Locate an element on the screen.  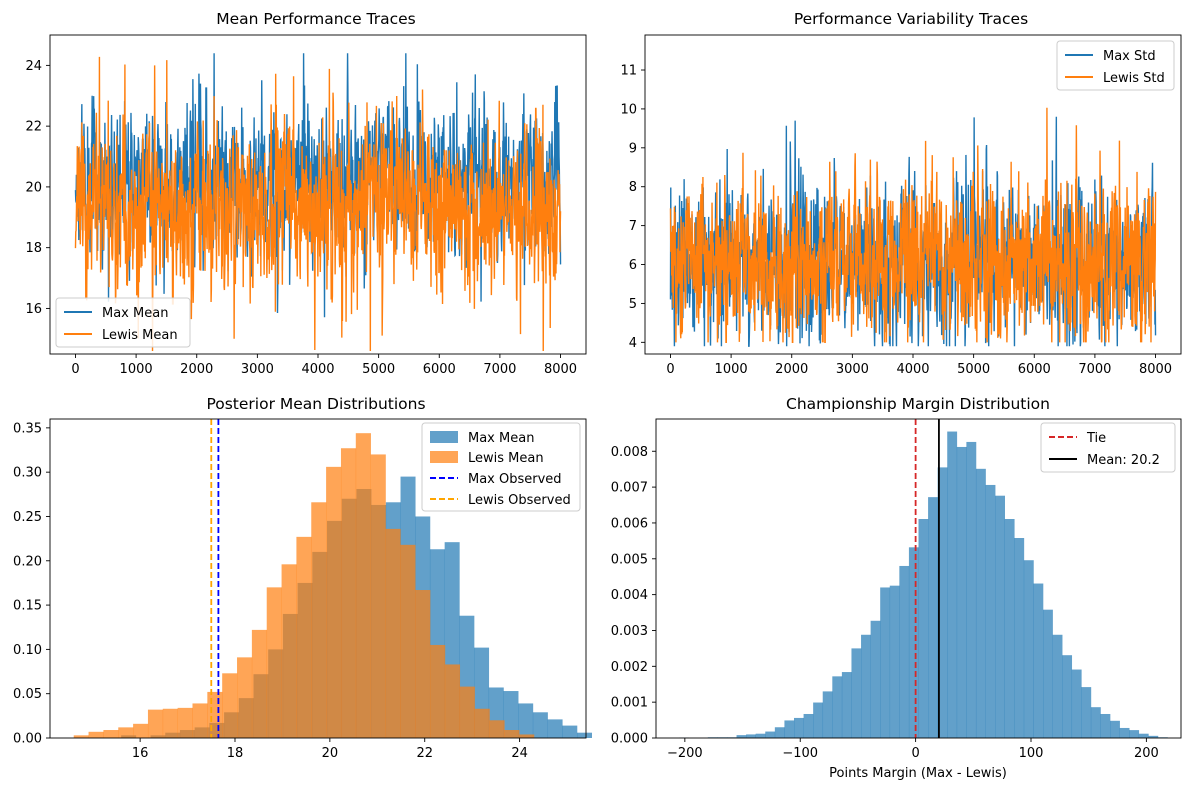
x-tick-label: 200 is located at coordinates (1146, 753).